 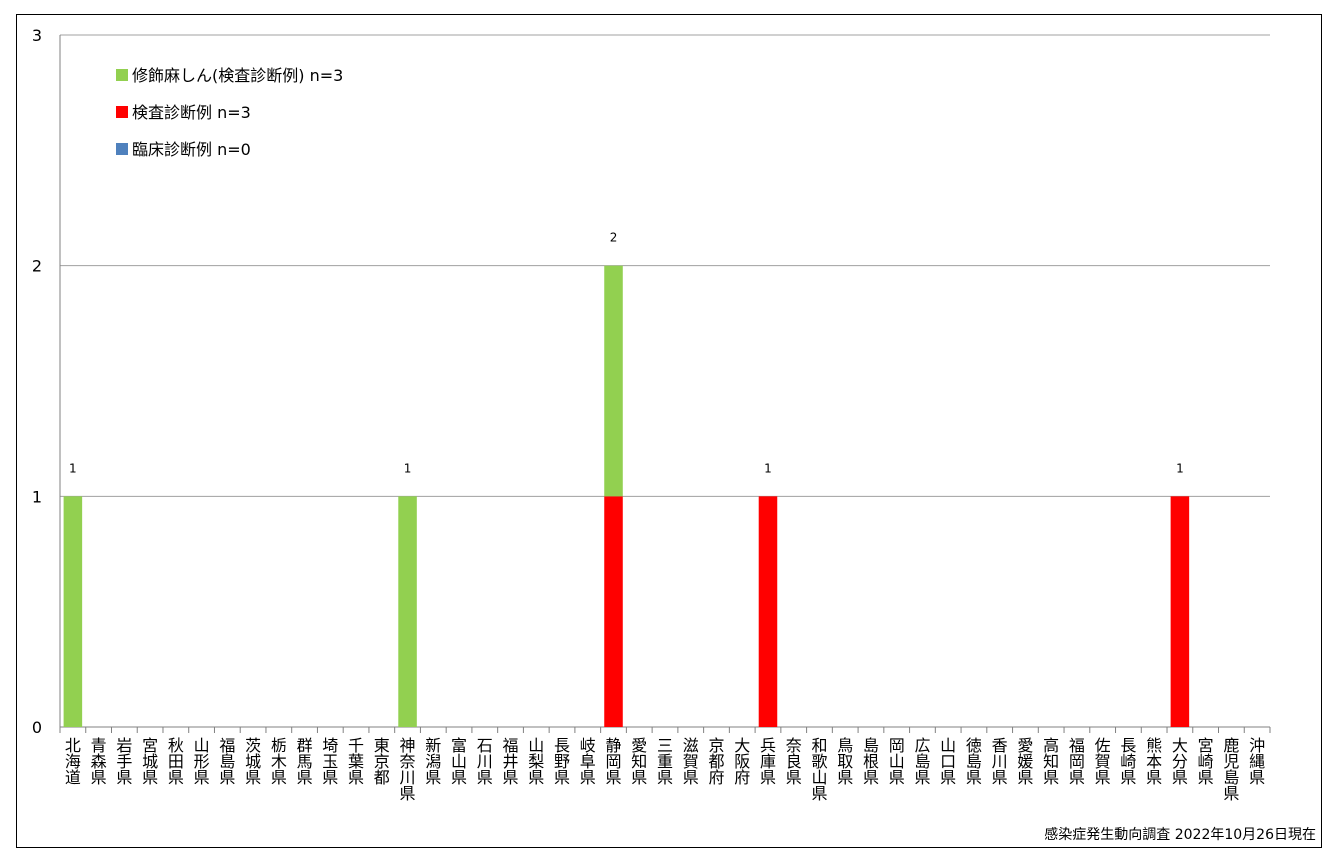 What do you see at coordinates (948, 761) in the screenshot?
I see `x-category-char: 口` at bounding box center [948, 761].